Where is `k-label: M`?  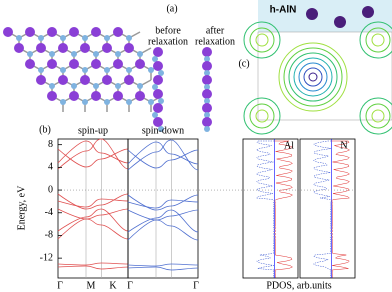 k-label: M is located at coordinates (91, 285).